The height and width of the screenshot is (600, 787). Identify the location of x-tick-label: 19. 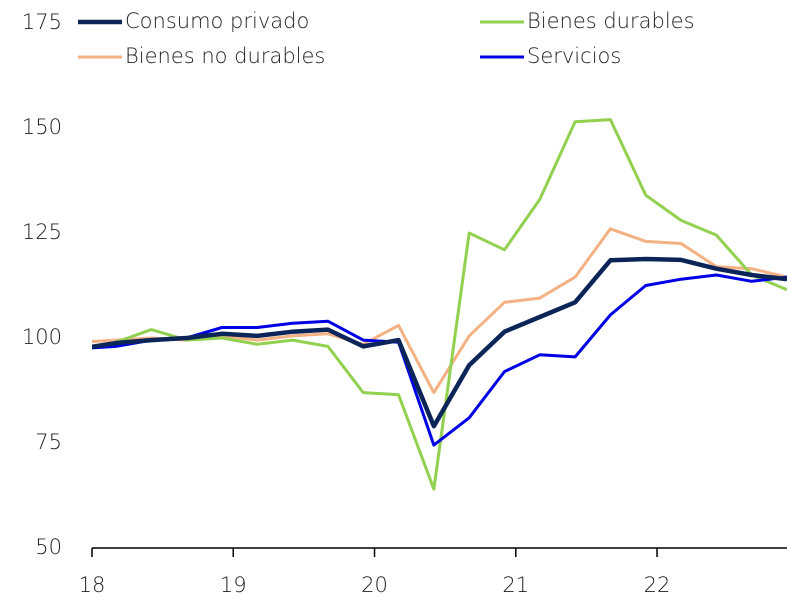
(233, 585).